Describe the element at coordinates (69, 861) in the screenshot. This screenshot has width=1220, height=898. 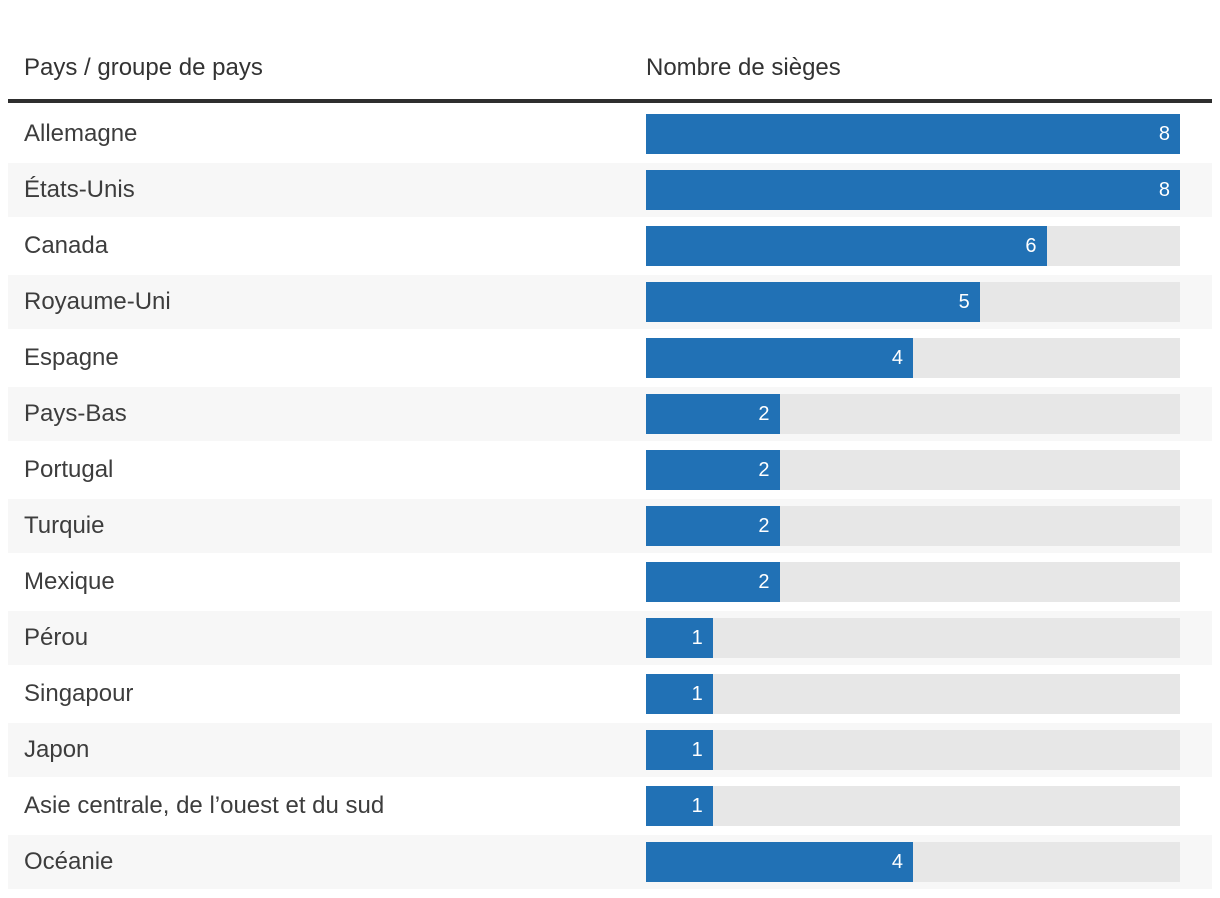
I see `country-label: Océanie` at that location.